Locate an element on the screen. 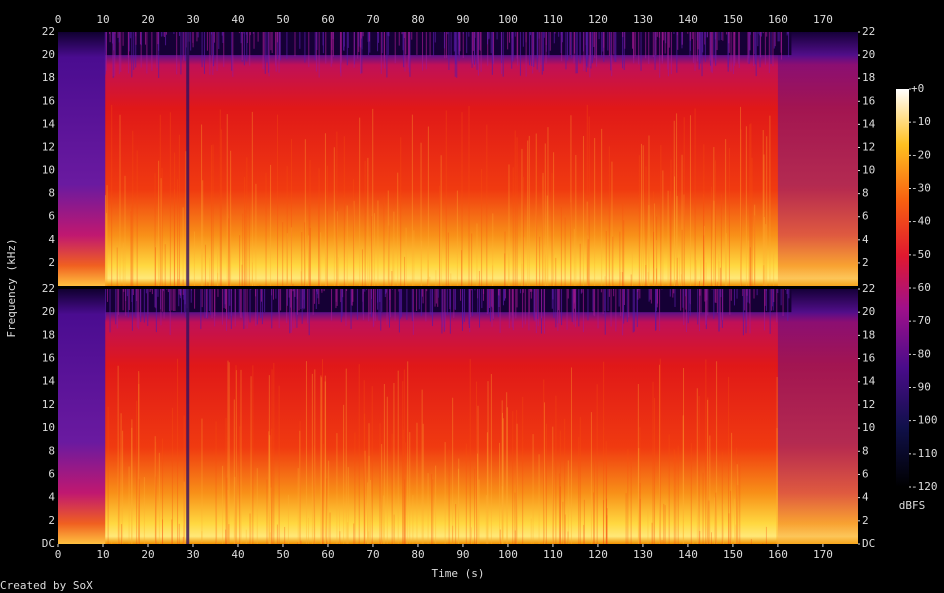 Image resolution: width=944 pixels, height=593 pixels. x-tick-label-top: 40 is located at coordinates (237, 19).